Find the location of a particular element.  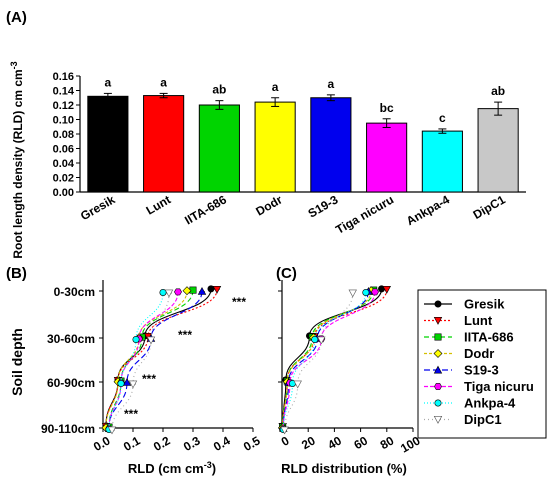

panel-c-x-tick-label: 80 is located at coordinates (387, 442).